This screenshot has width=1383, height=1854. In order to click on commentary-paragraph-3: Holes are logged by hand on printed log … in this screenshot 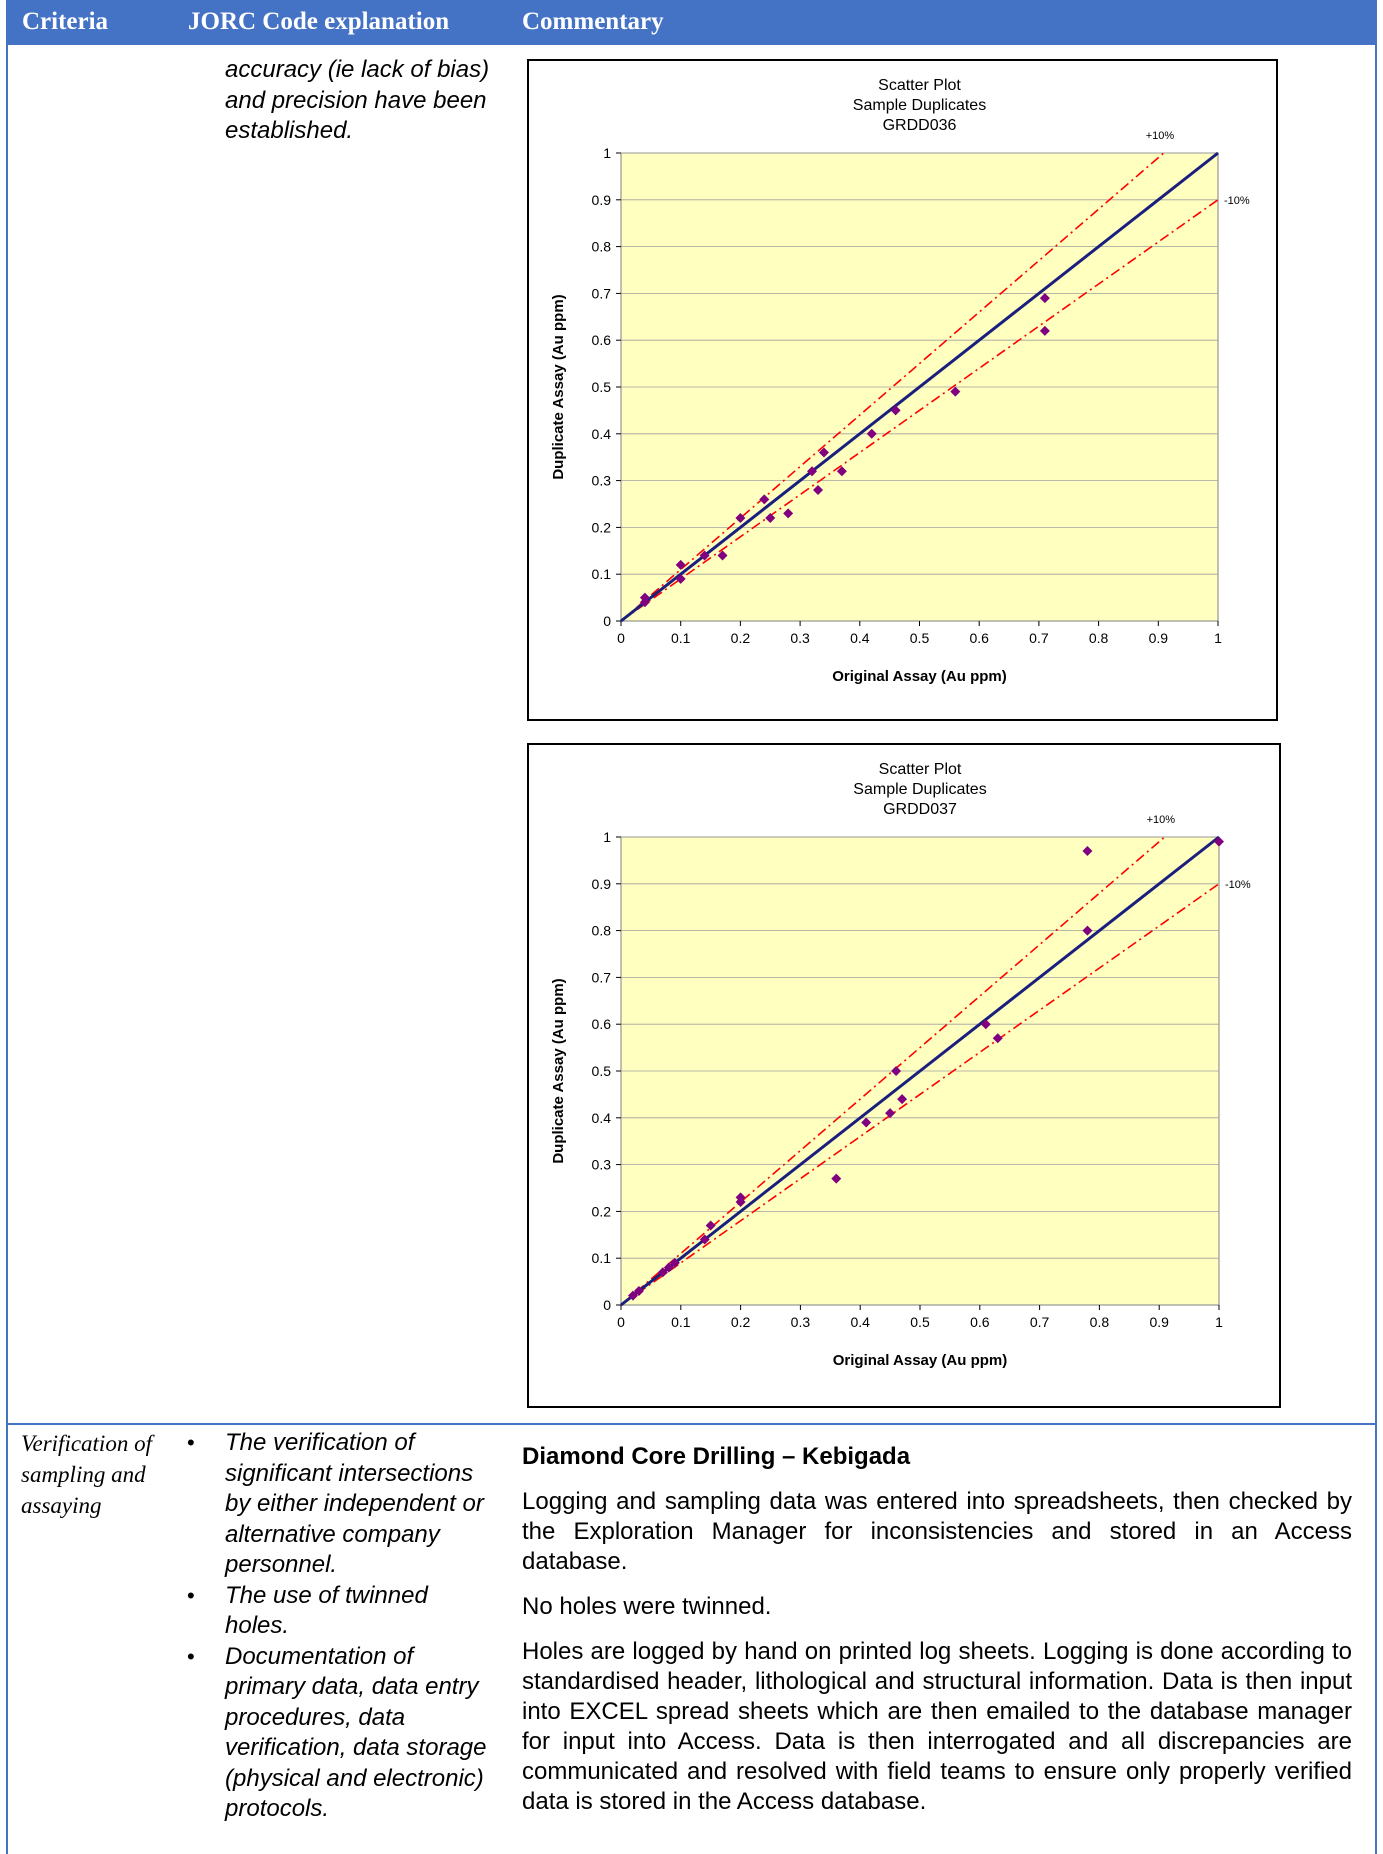, I will do `click(937, 1726)`.